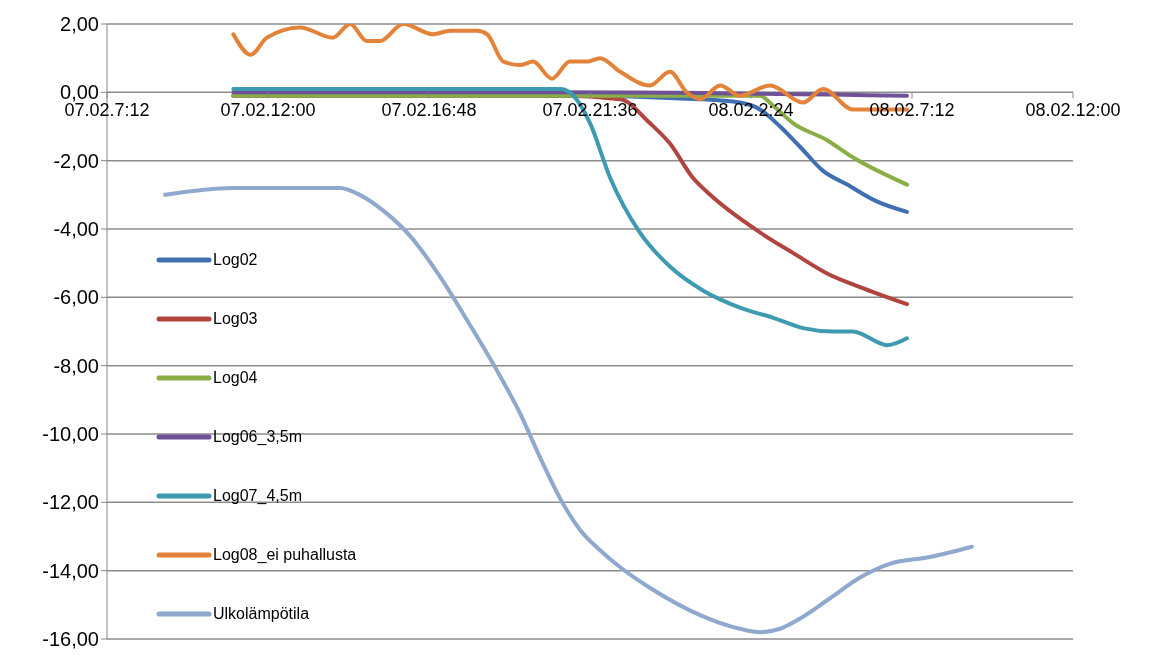 This screenshot has height=662, width=1149. What do you see at coordinates (76, 365) in the screenshot?
I see `y-tick-label: -8,00` at bounding box center [76, 365].